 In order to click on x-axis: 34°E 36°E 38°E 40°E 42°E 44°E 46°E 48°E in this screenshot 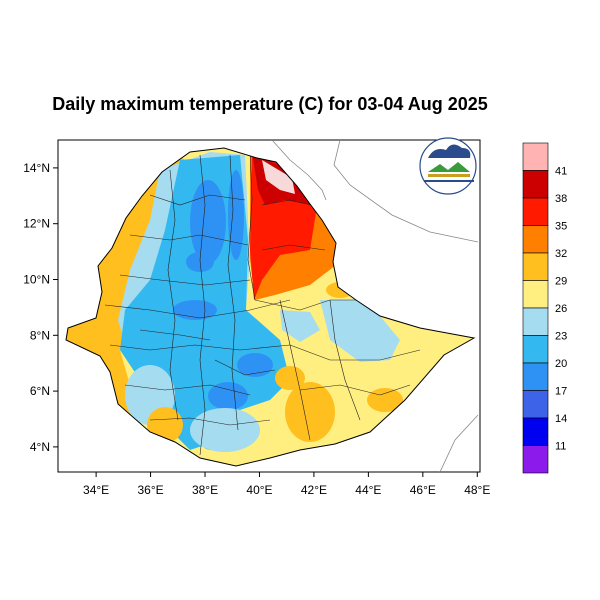, I will do `click(286, 484)`.